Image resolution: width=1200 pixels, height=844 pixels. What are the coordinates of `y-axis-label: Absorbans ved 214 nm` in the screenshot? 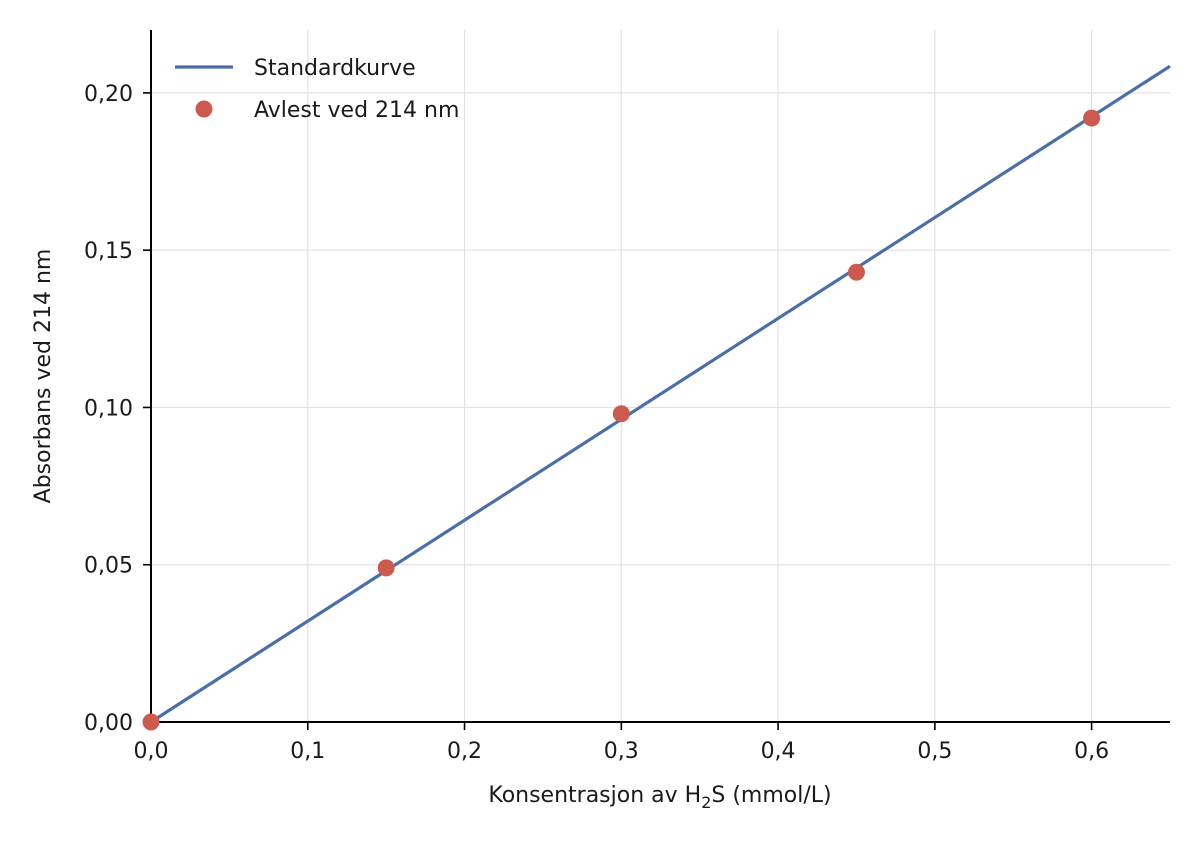 It's located at (43, 376).